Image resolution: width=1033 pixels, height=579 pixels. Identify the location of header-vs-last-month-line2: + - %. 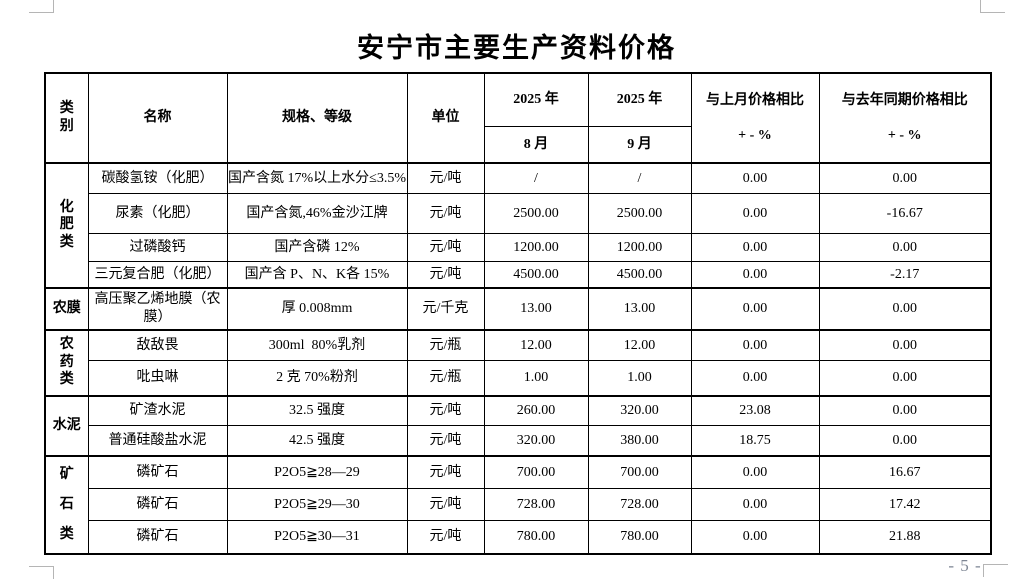
(755, 135).